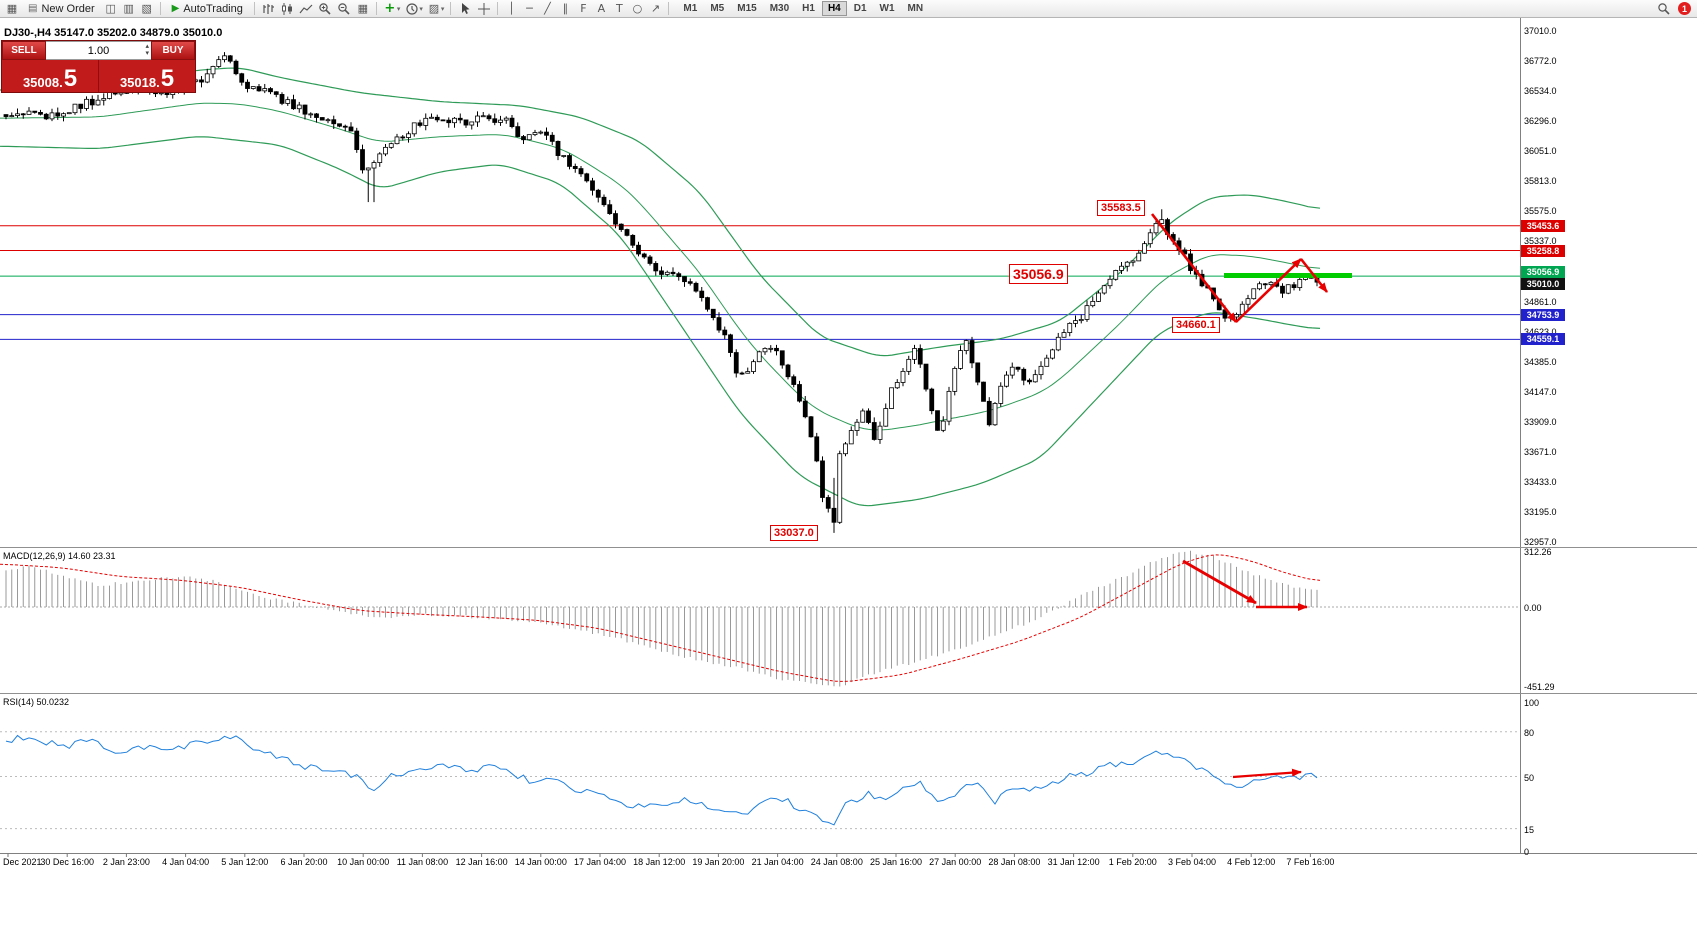  Describe the element at coordinates (601, 8) in the screenshot. I see `text-tool-icon: A` at that location.